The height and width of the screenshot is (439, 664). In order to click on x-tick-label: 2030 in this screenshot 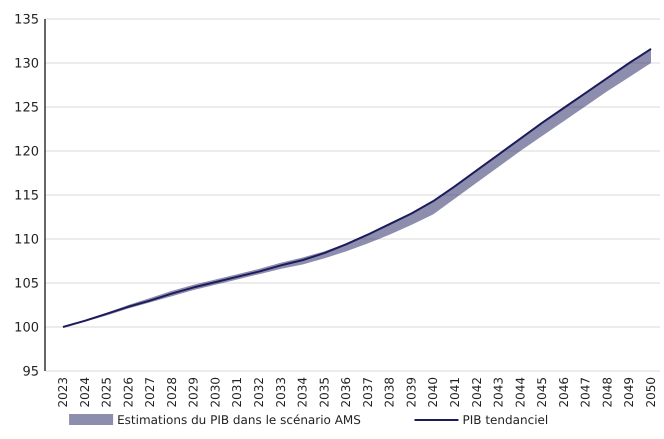, I will do `click(215, 392)`.